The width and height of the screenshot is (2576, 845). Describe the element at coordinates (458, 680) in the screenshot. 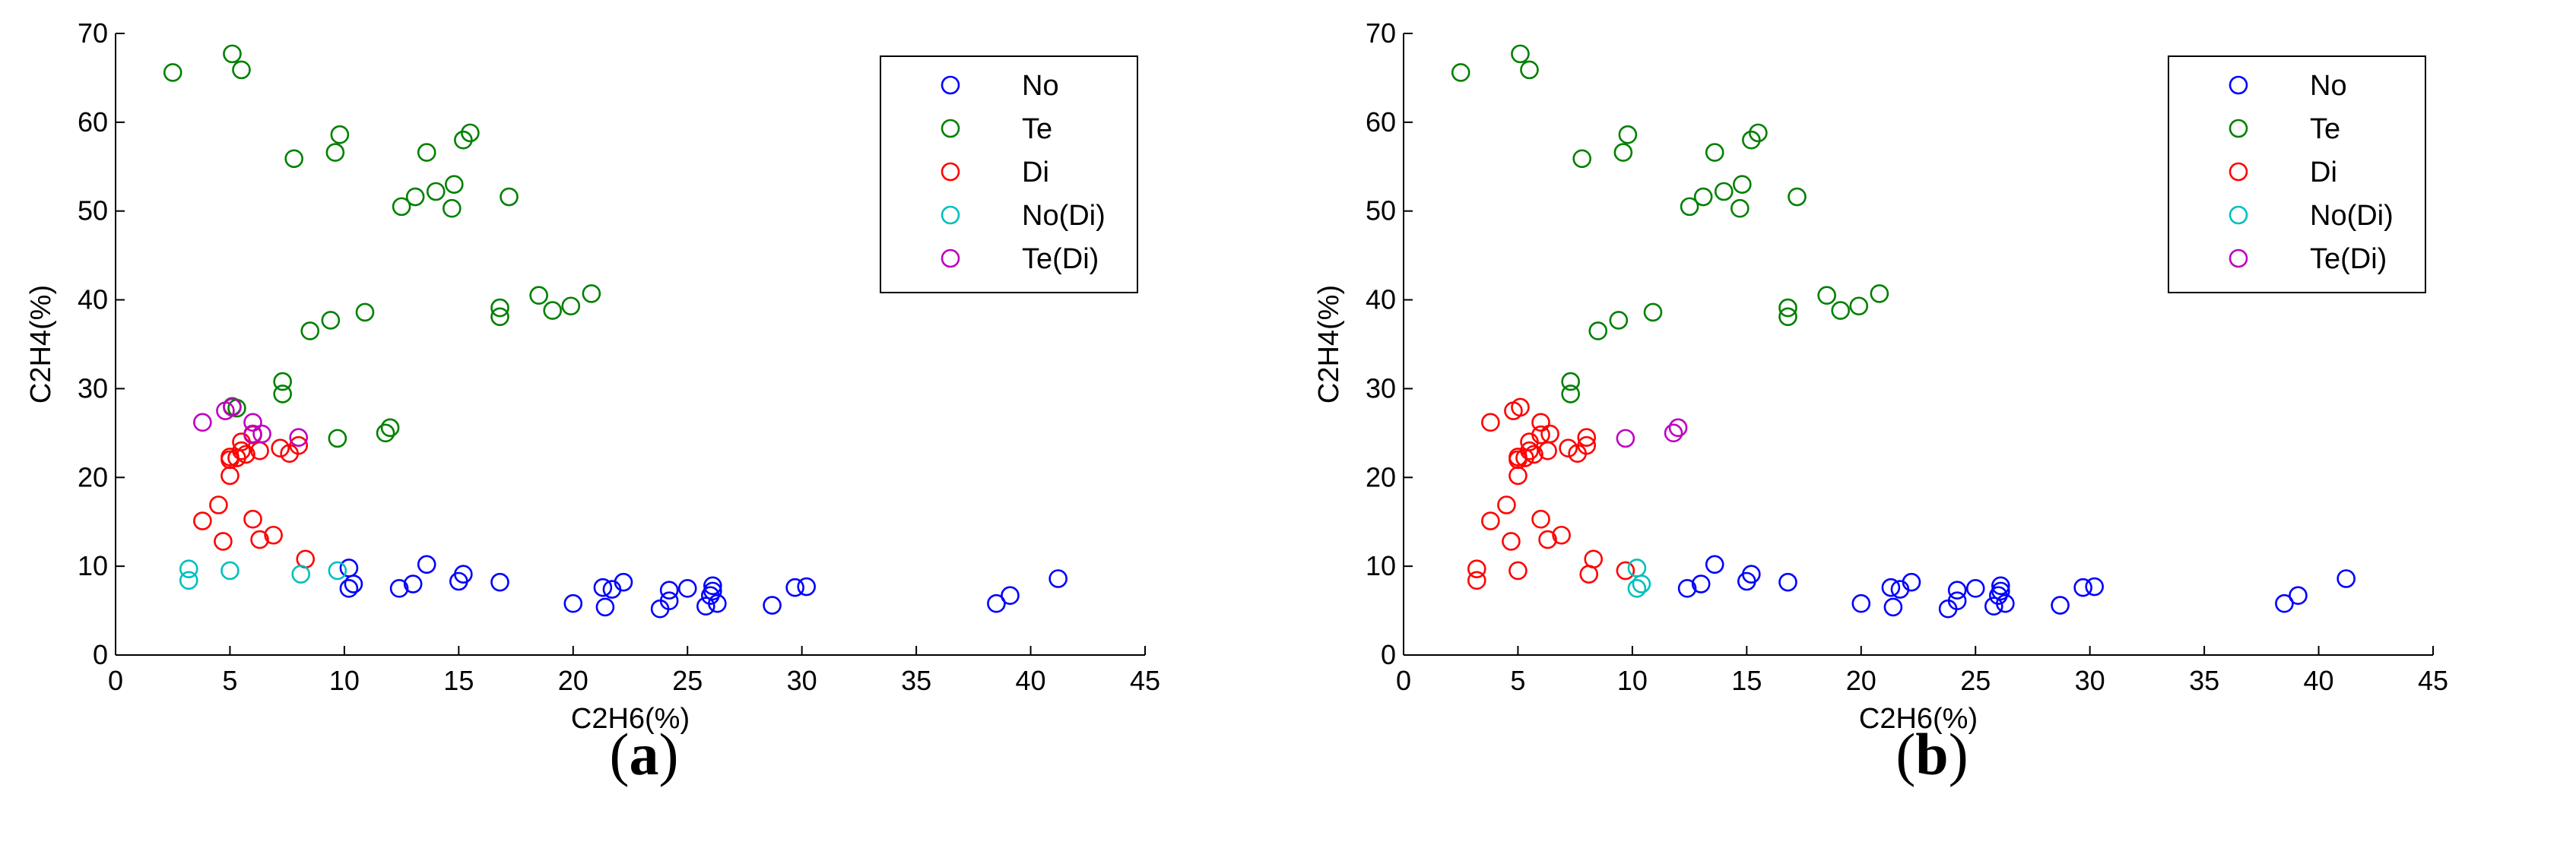

I see `x-tick-label: 15` at that location.